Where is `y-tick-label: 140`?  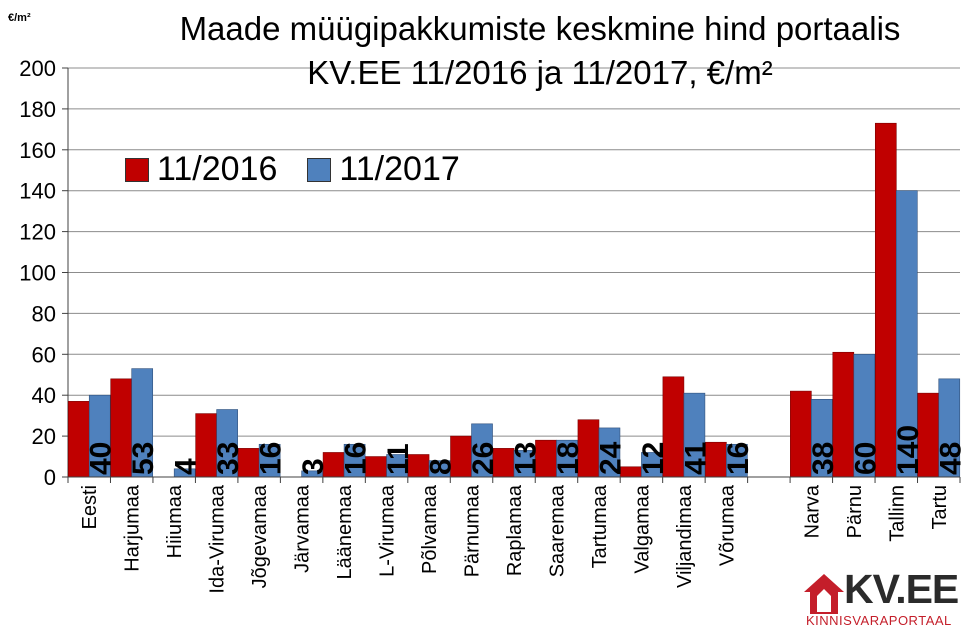 y-tick-label: 140 is located at coordinates (37, 191).